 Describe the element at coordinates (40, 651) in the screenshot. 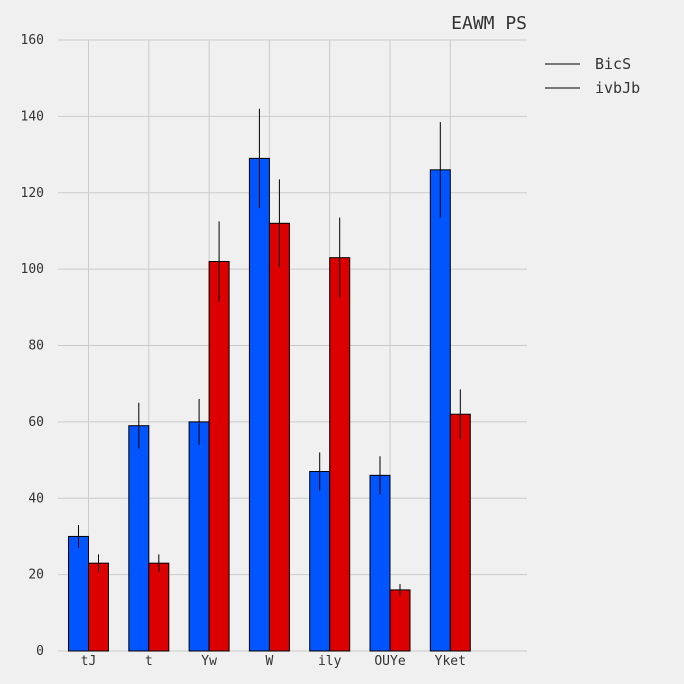

I see `y-tick-label: 0` at that location.